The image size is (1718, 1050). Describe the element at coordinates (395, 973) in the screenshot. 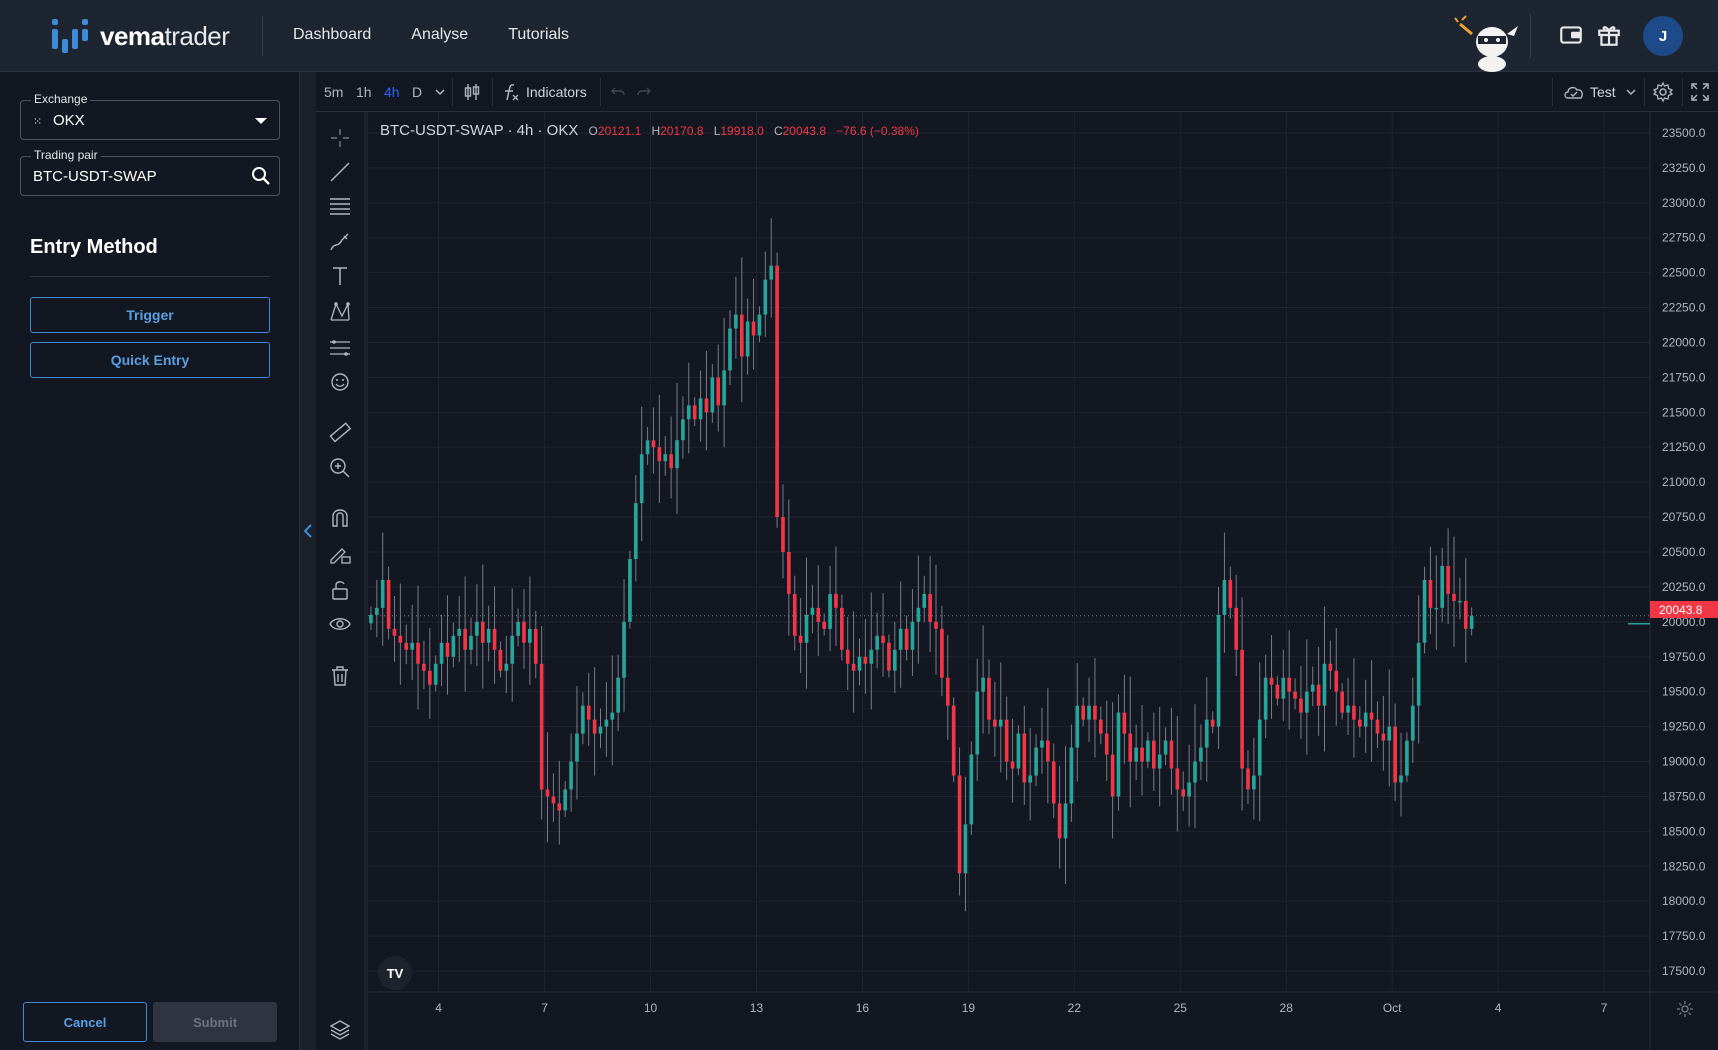

I see `tradingview-logo-icon: TV` at that location.